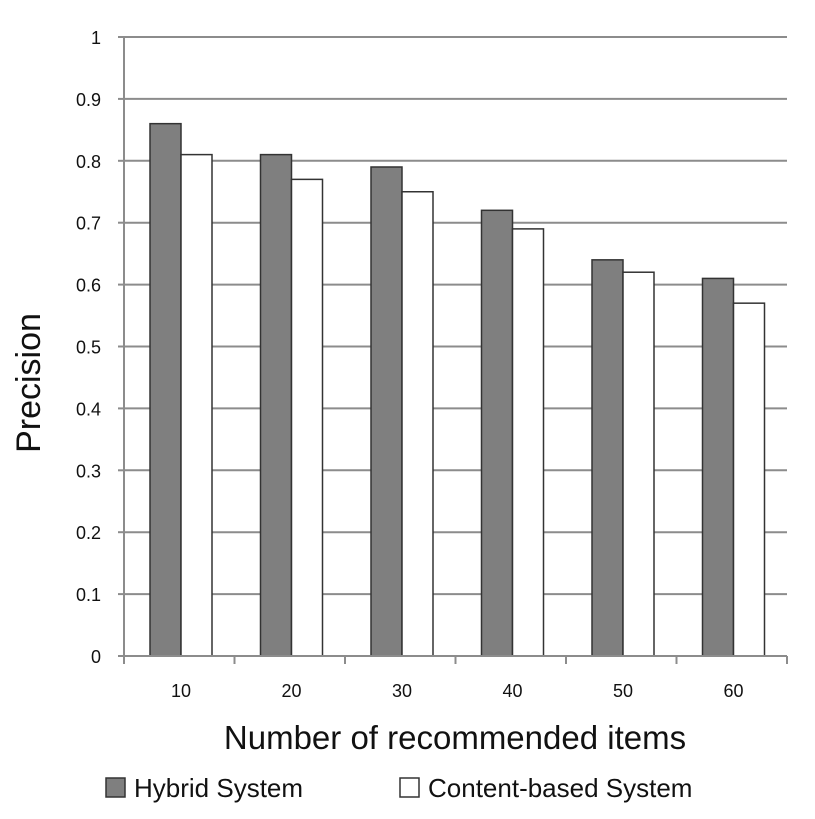  Describe the element at coordinates (88, 224) in the screenshot. I see `y-tick-label: 0.7` at that location.